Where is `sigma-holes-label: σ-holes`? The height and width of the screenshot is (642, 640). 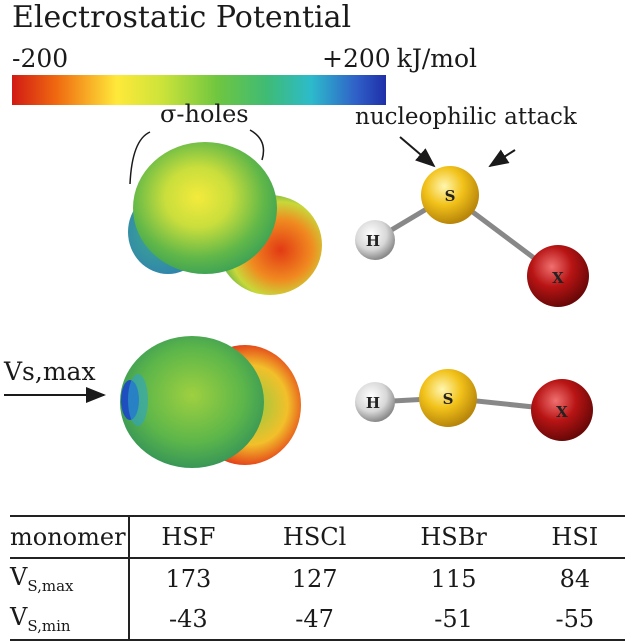 sigma-holes-label: σ-holes is located at coordinates (204, 114).